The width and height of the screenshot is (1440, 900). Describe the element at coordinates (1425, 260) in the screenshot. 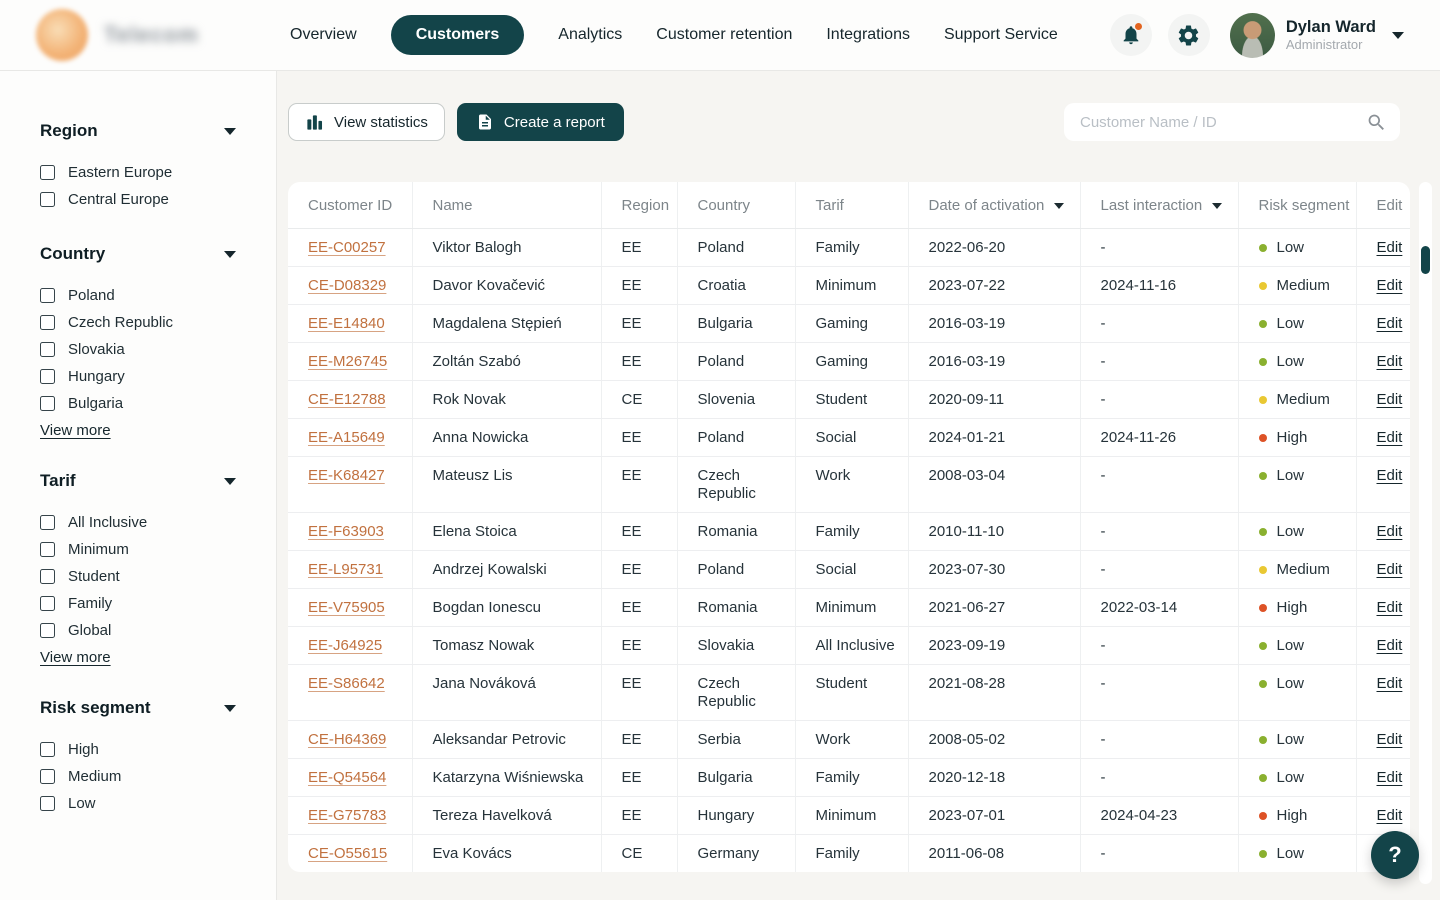

I see `table-scrollbar-thumb` at that location.